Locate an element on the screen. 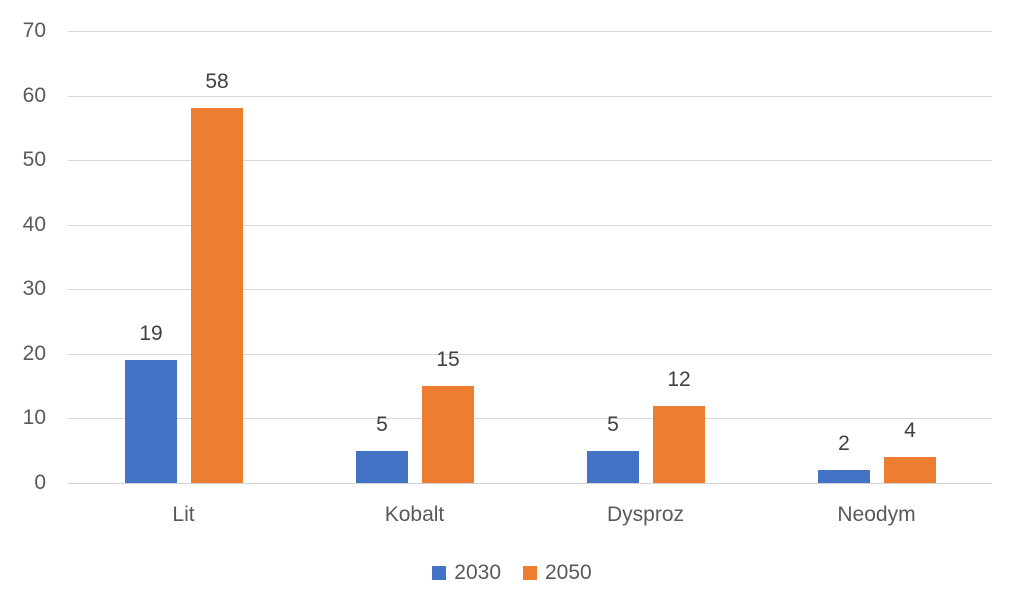 The width and height of the screenshot is (1024, 614). y-axis-tick-label: 60 is located at coordinates (34, 95).